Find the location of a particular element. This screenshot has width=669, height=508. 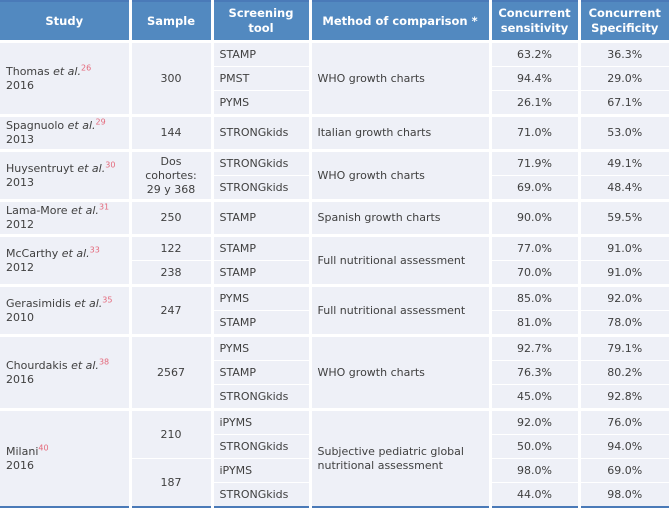

reference-superscript: 29 is located at coordinates (100, 122).